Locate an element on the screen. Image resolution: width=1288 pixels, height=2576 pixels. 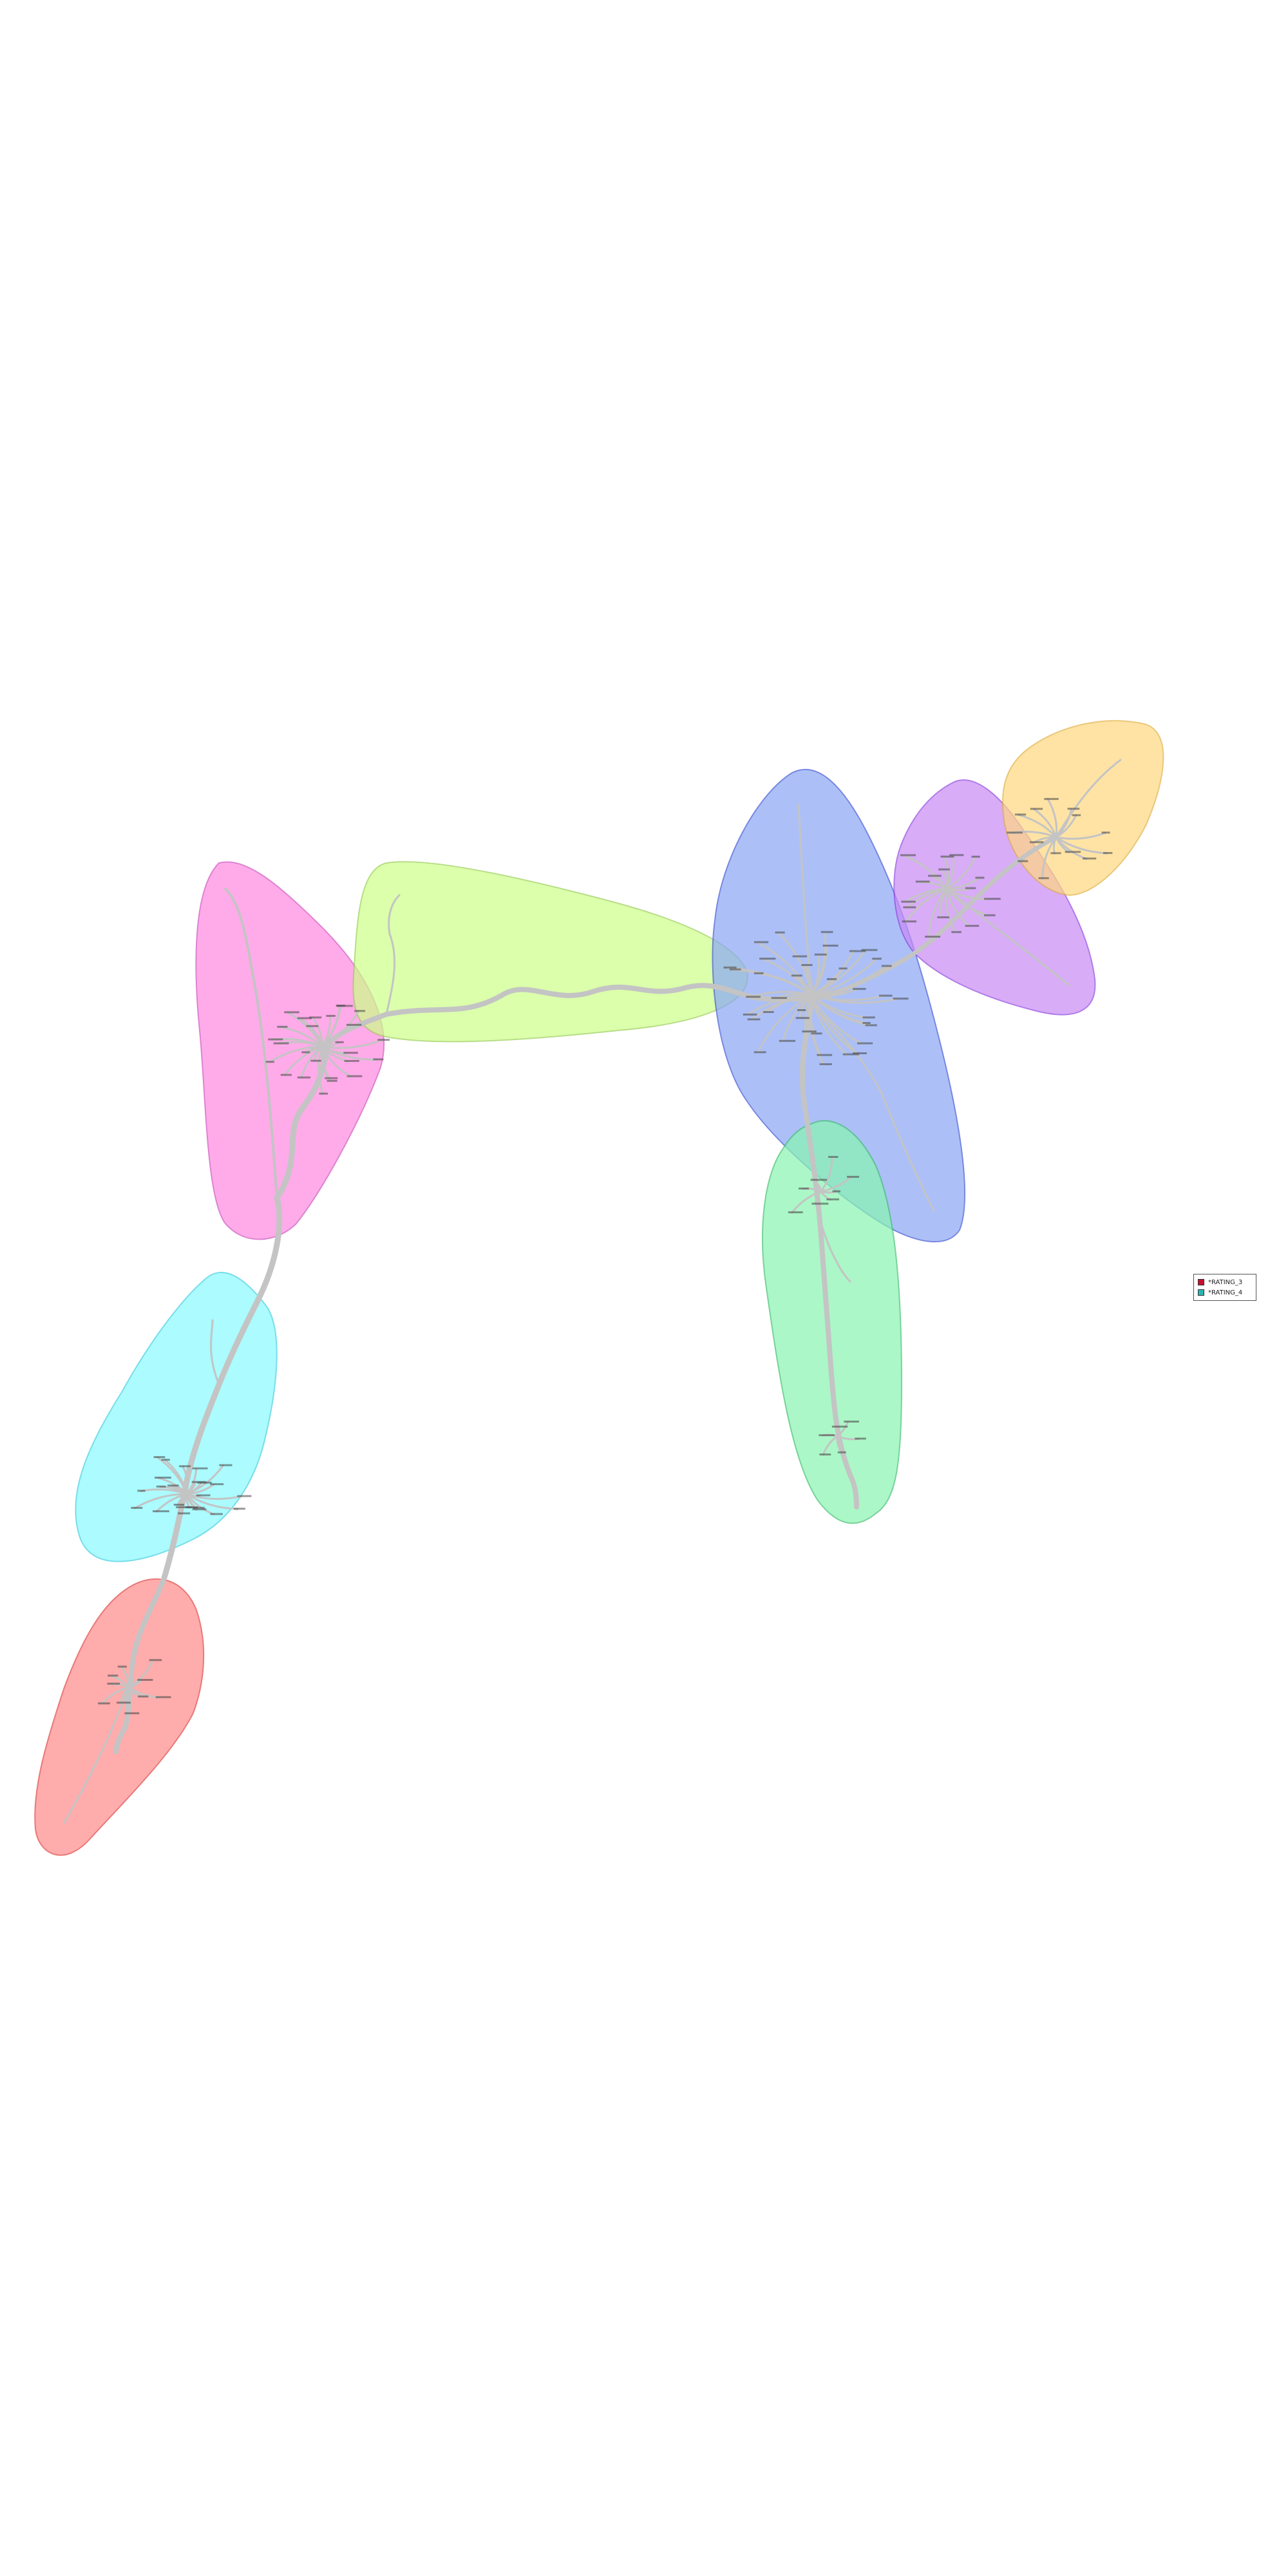
cluster-hull-orange is located at coordinates (1083, 808).